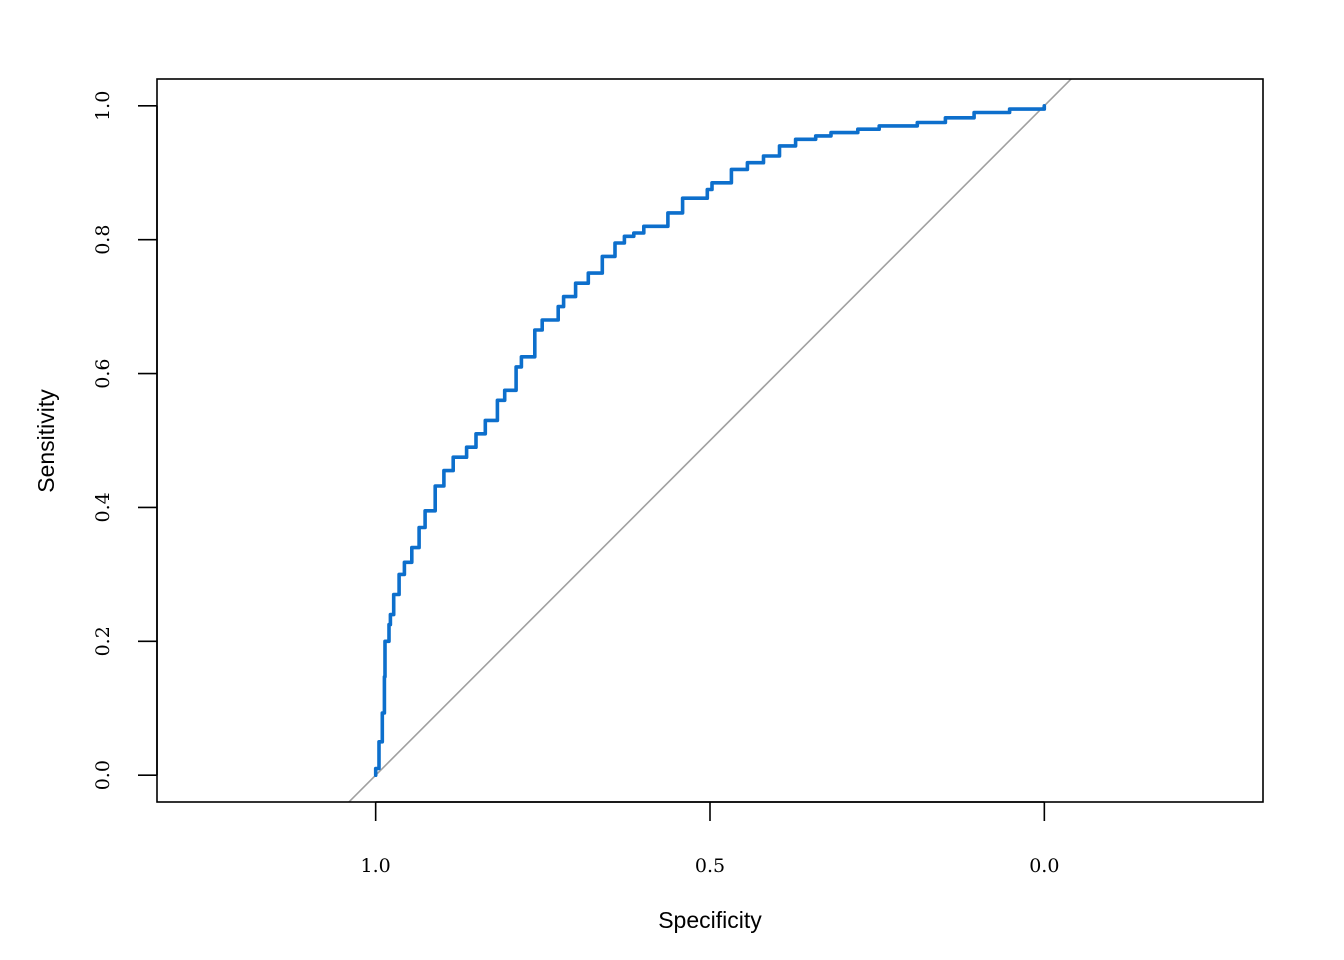  What do you see at coordinates (103, 373) in the screenshot?
I see `y-tick-label: 0.6` at bounding box center [103, 373].